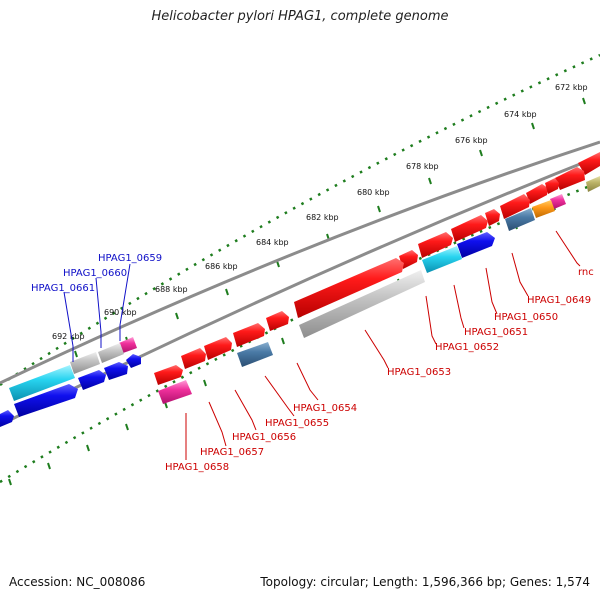 The width and height of the screenshot is (600, 600). Describe the element at coordinates (571, 87) in the screenshot. I see `kbp-label: 672 kbp` at that location.